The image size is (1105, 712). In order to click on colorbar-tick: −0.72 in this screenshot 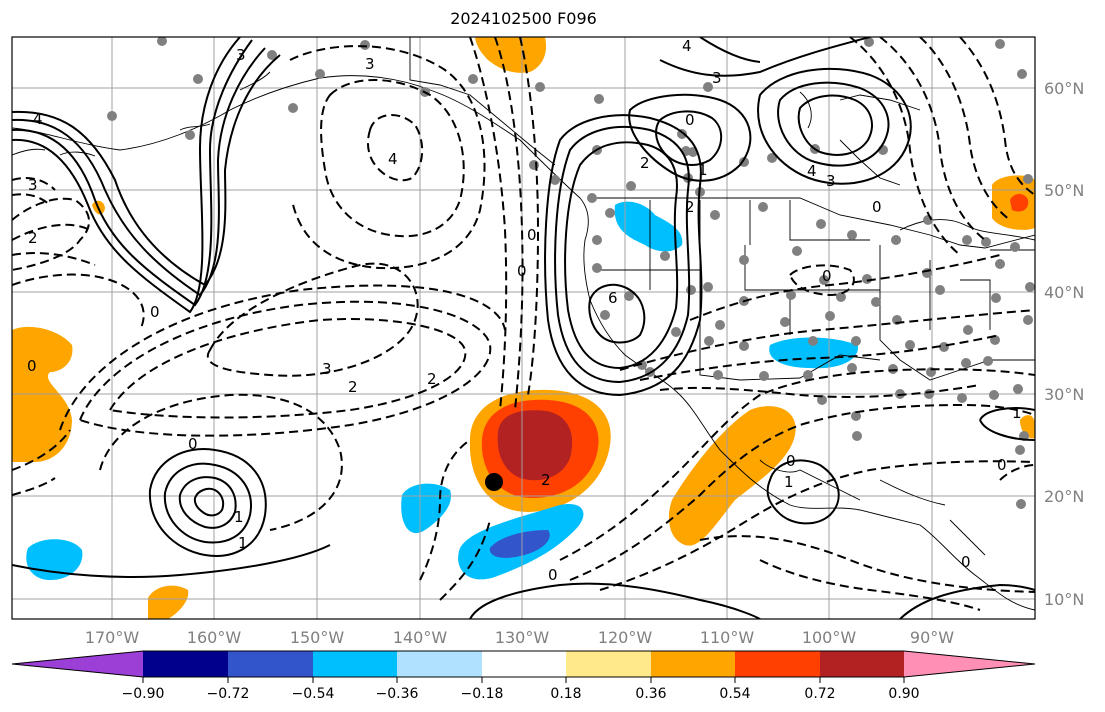, I will do `click(228, 694)`.